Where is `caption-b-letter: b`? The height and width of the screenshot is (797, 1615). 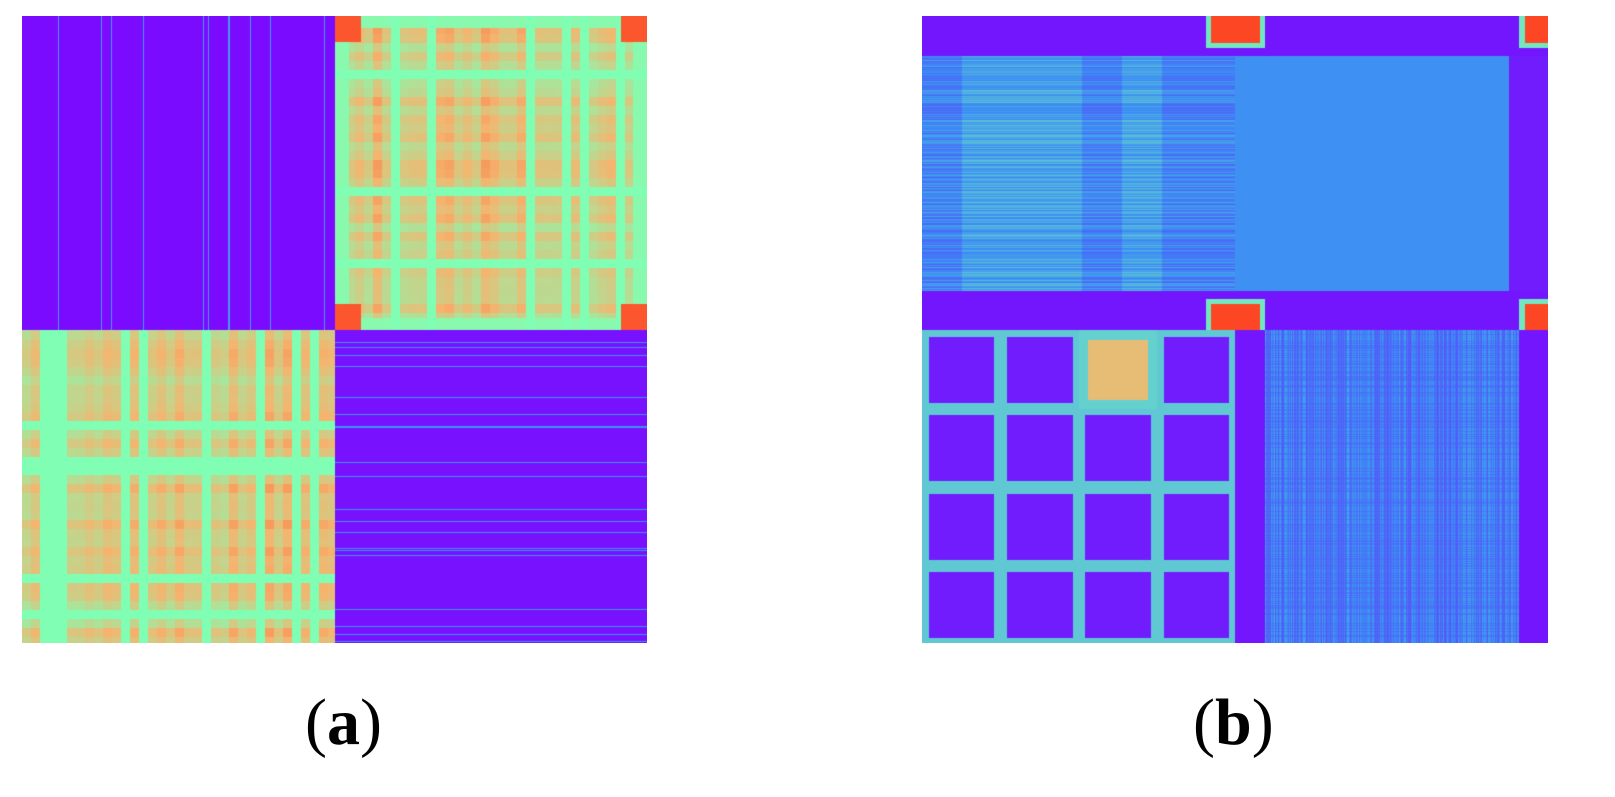 caption-b-letter: b is located at coordinates (1233, 722).